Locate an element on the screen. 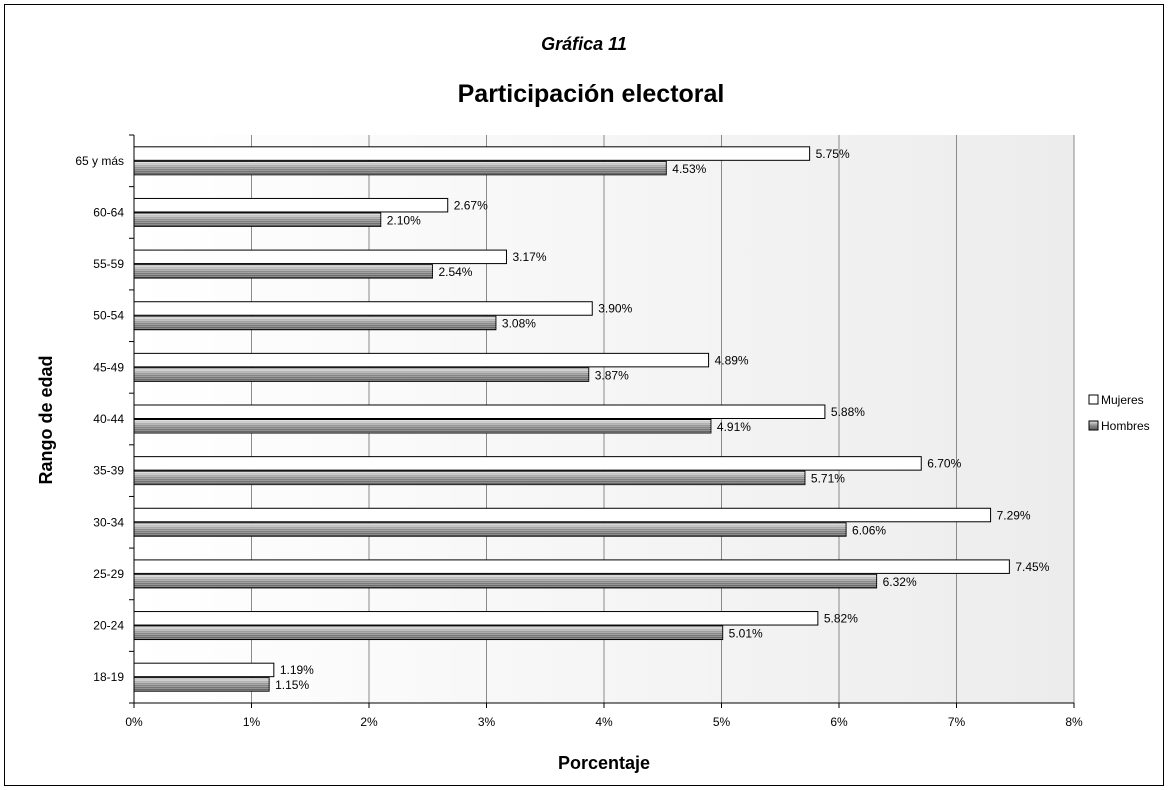 This screenshot has width=1169, height=790. data-label-mujeres: 5.88% is located at coordinates (848, 412).